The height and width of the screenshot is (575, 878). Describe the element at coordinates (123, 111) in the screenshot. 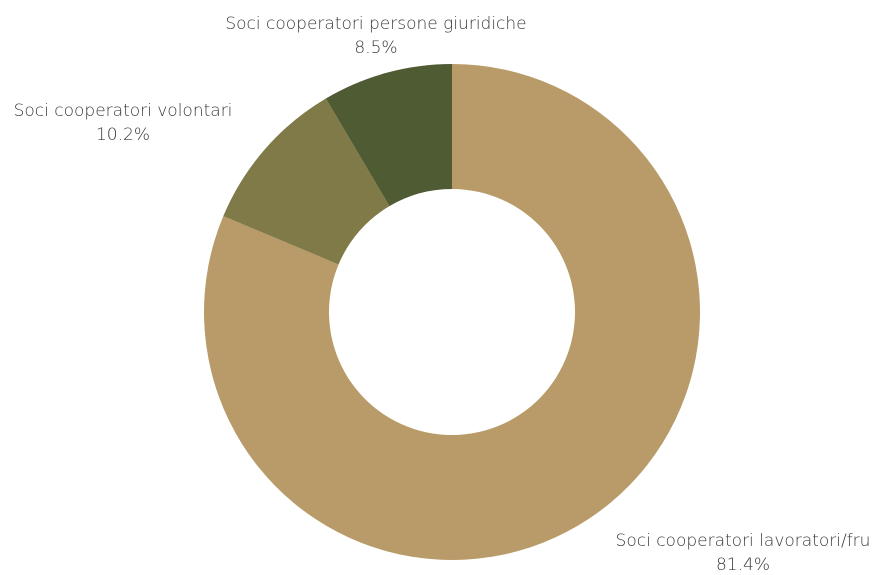

I see `slice-label-2: Soci cooperatori volontari` at that location.